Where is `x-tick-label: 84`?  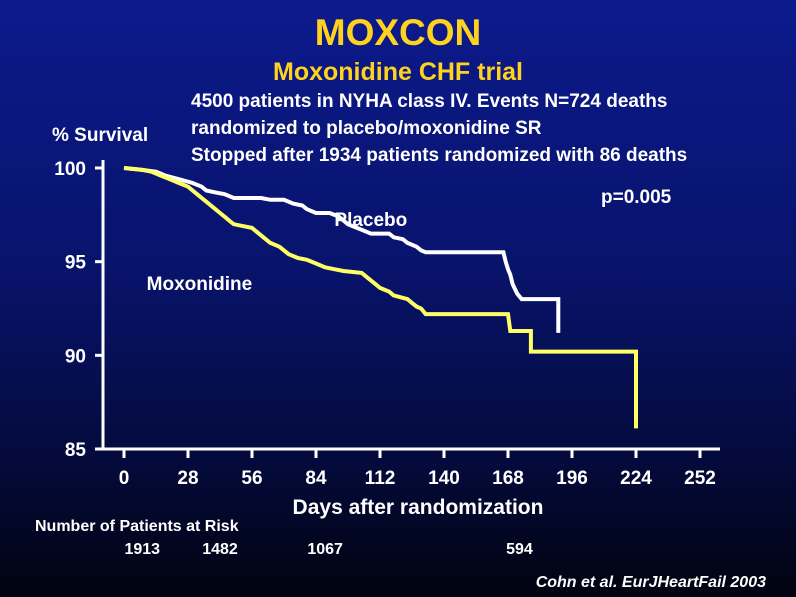
x-tick-label: 84 is located at coordinates (316, 478).